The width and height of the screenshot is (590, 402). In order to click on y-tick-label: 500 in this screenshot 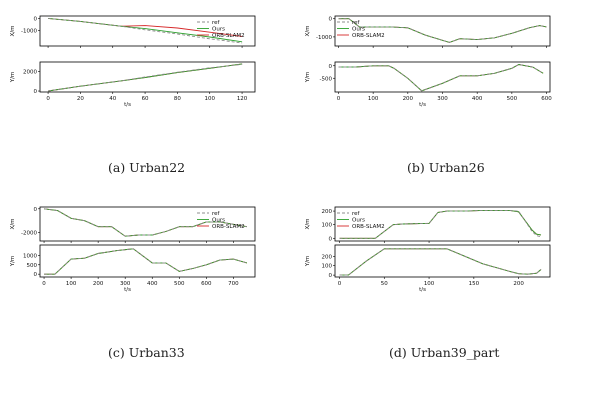, I will do `click(32, 266)`.